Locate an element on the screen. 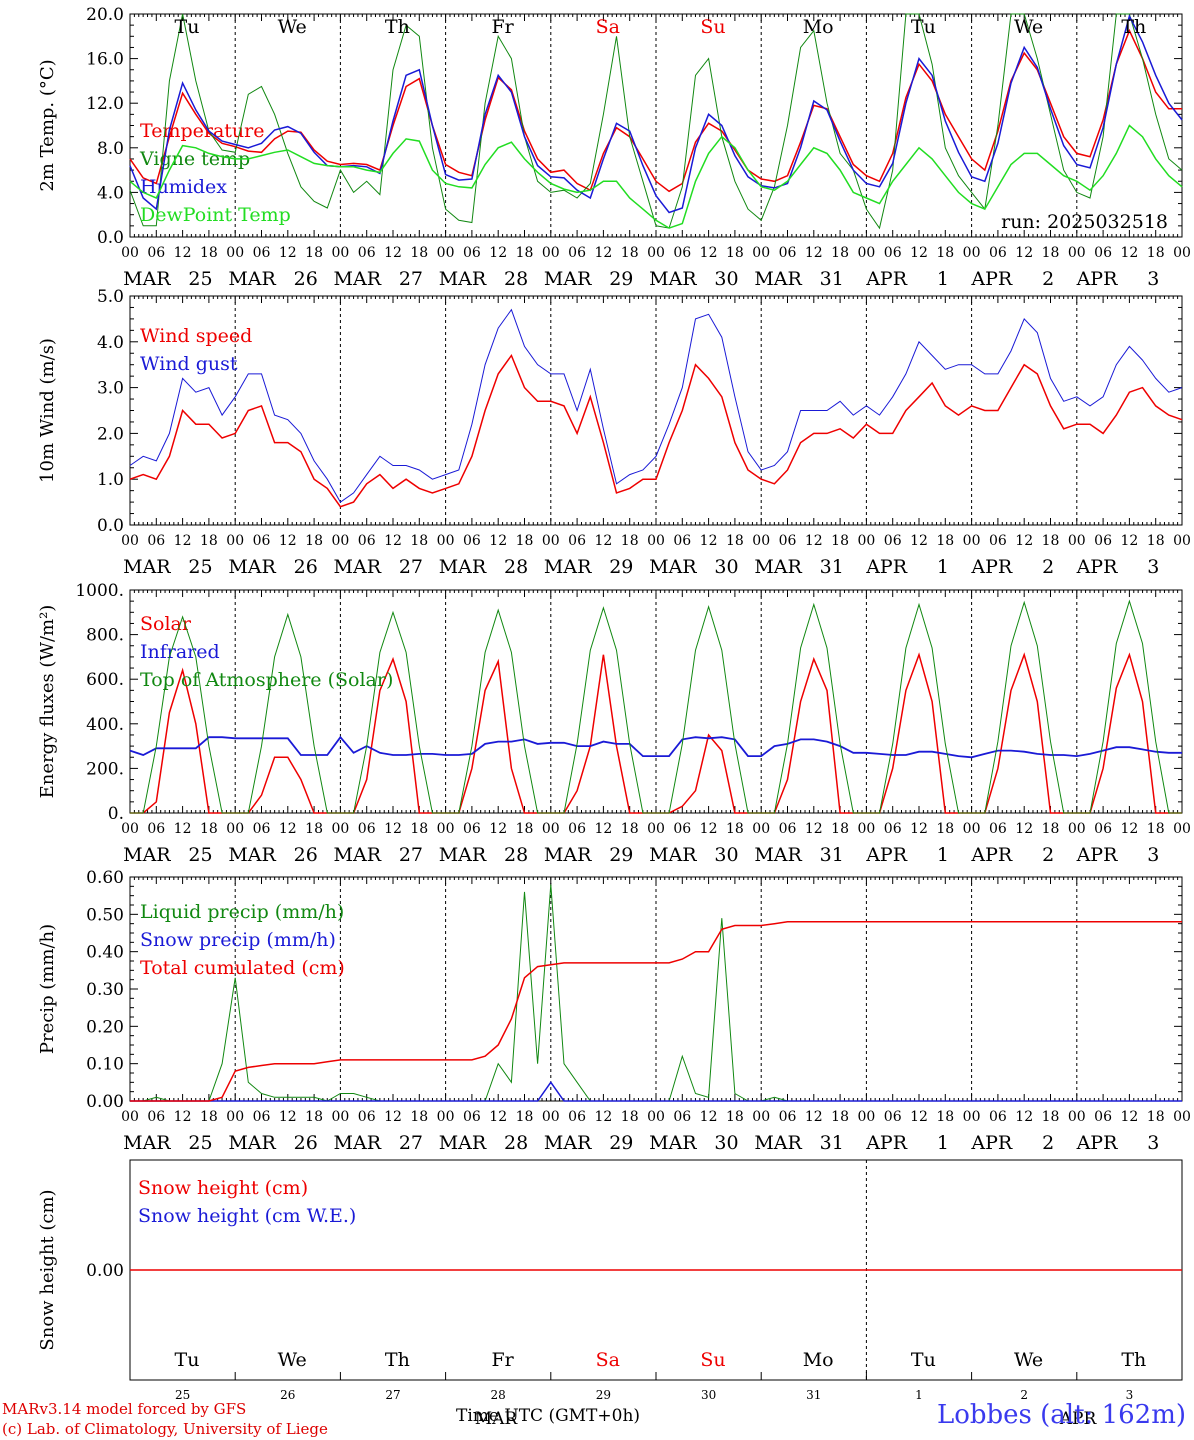 This screenshot has width=1194, height=1440. legend-entry: Total cumulated (cm) is located at coordinates (242, 968).